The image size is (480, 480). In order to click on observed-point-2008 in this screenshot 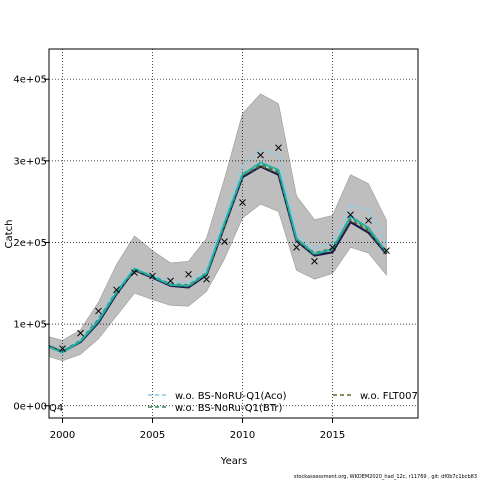, I will do `click(206, 279)`.